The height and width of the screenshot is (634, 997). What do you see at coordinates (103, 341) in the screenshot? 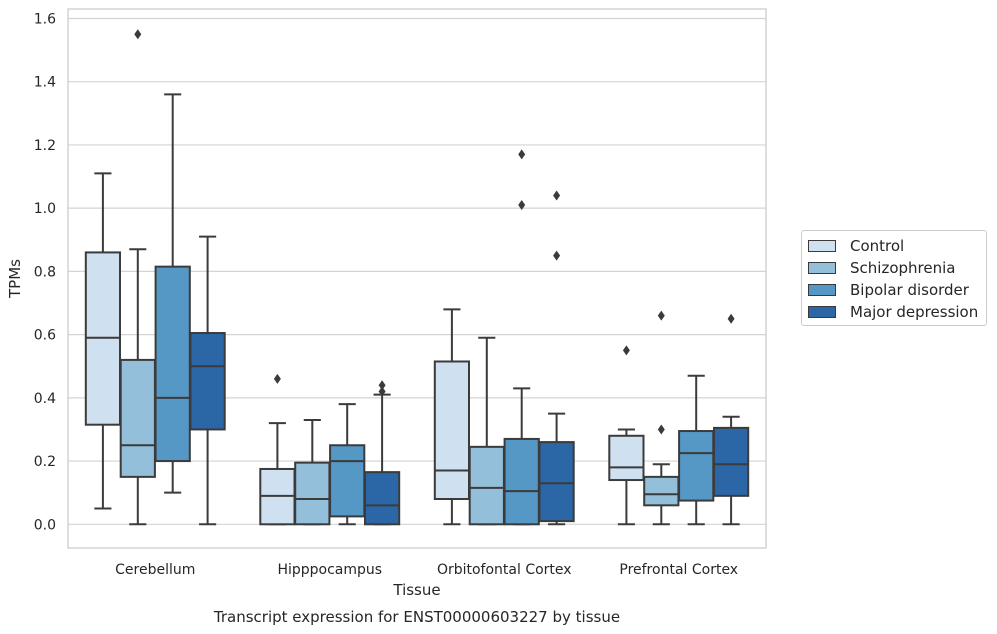
I see `box-cerebellum-control` at bounding box center [103, 341].